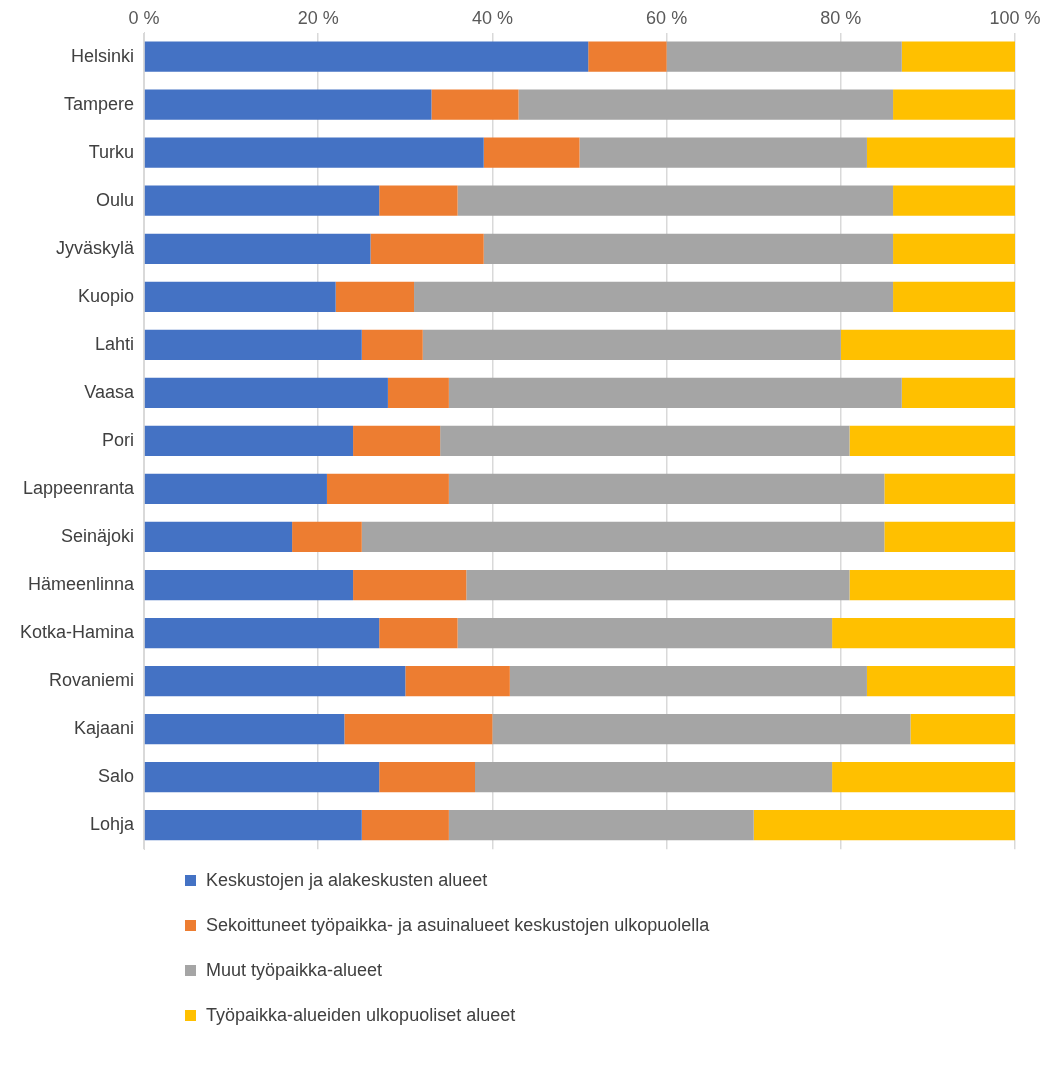 The width and height of the screenshot is (1055, 1071). What do you see at coordinates (144, 17) in the screenshot?
I see `x-tick-label: 0 %` at bounding box center [144, 17].